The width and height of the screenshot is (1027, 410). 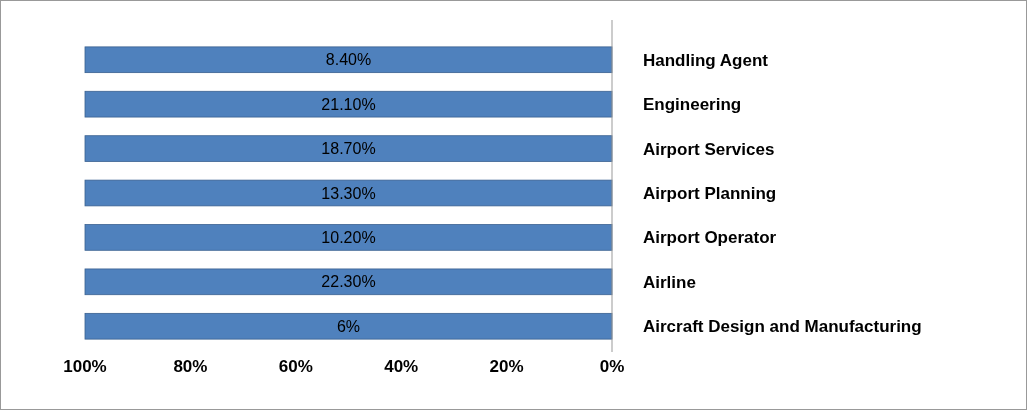 What do you see at coordinates (710, 238) in the screenshot?
I see `y-tick-label: Airport Operator` at bounding box center [710, 238].